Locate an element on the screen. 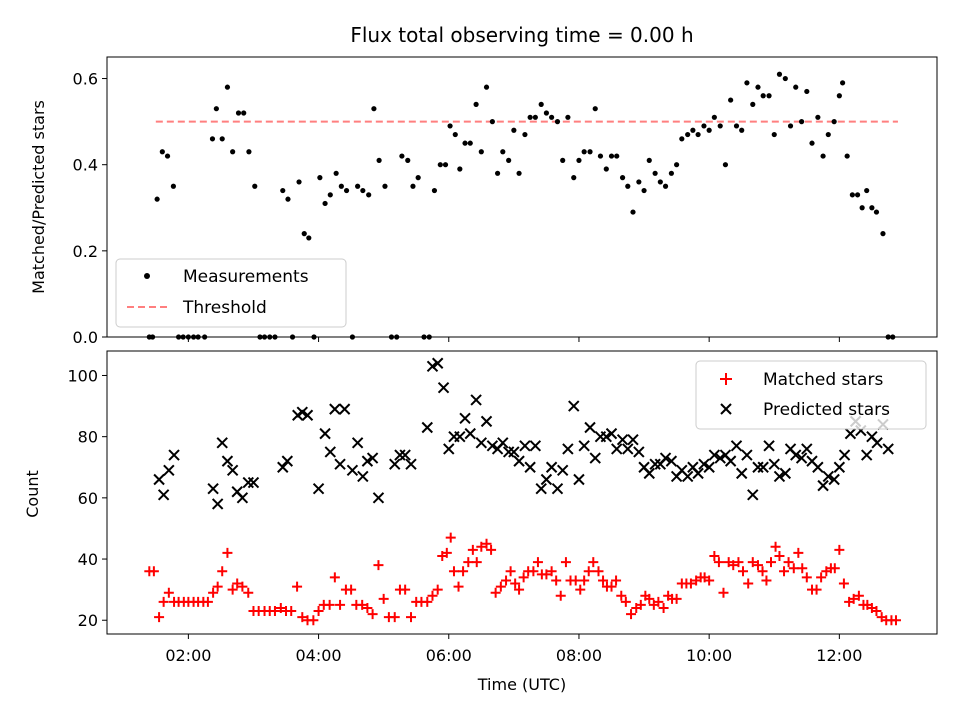  legend-measurements-marker is located at coordinates (147, 276).